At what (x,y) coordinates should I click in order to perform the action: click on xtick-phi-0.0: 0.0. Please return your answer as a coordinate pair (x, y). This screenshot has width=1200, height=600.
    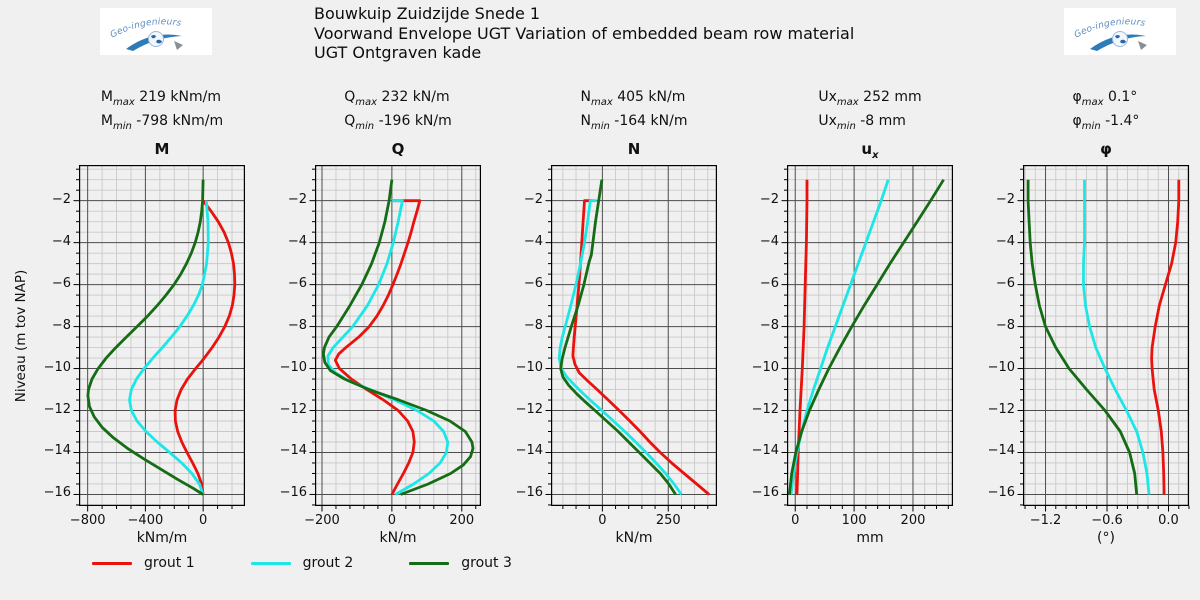
    Looking at the image, I should click on (1168, 520).